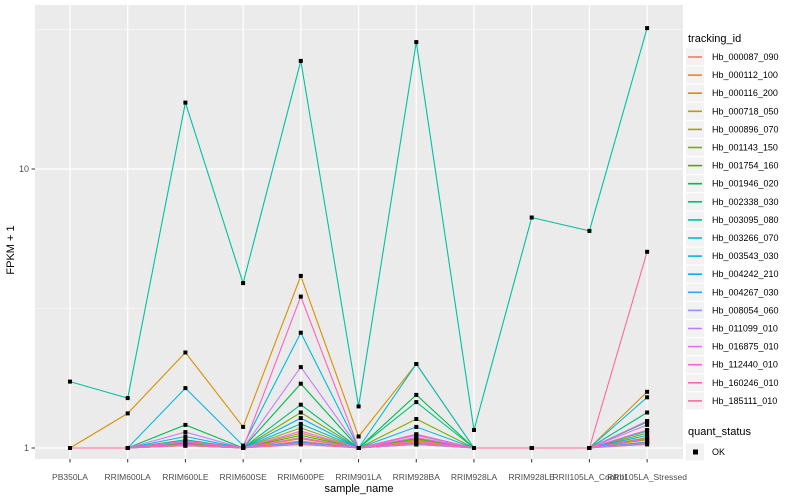  What do you see at coordinates (358, 477) in the screenshot?
I see `x-tick-label: RRIM901LA` at bounding box center [358, 477].